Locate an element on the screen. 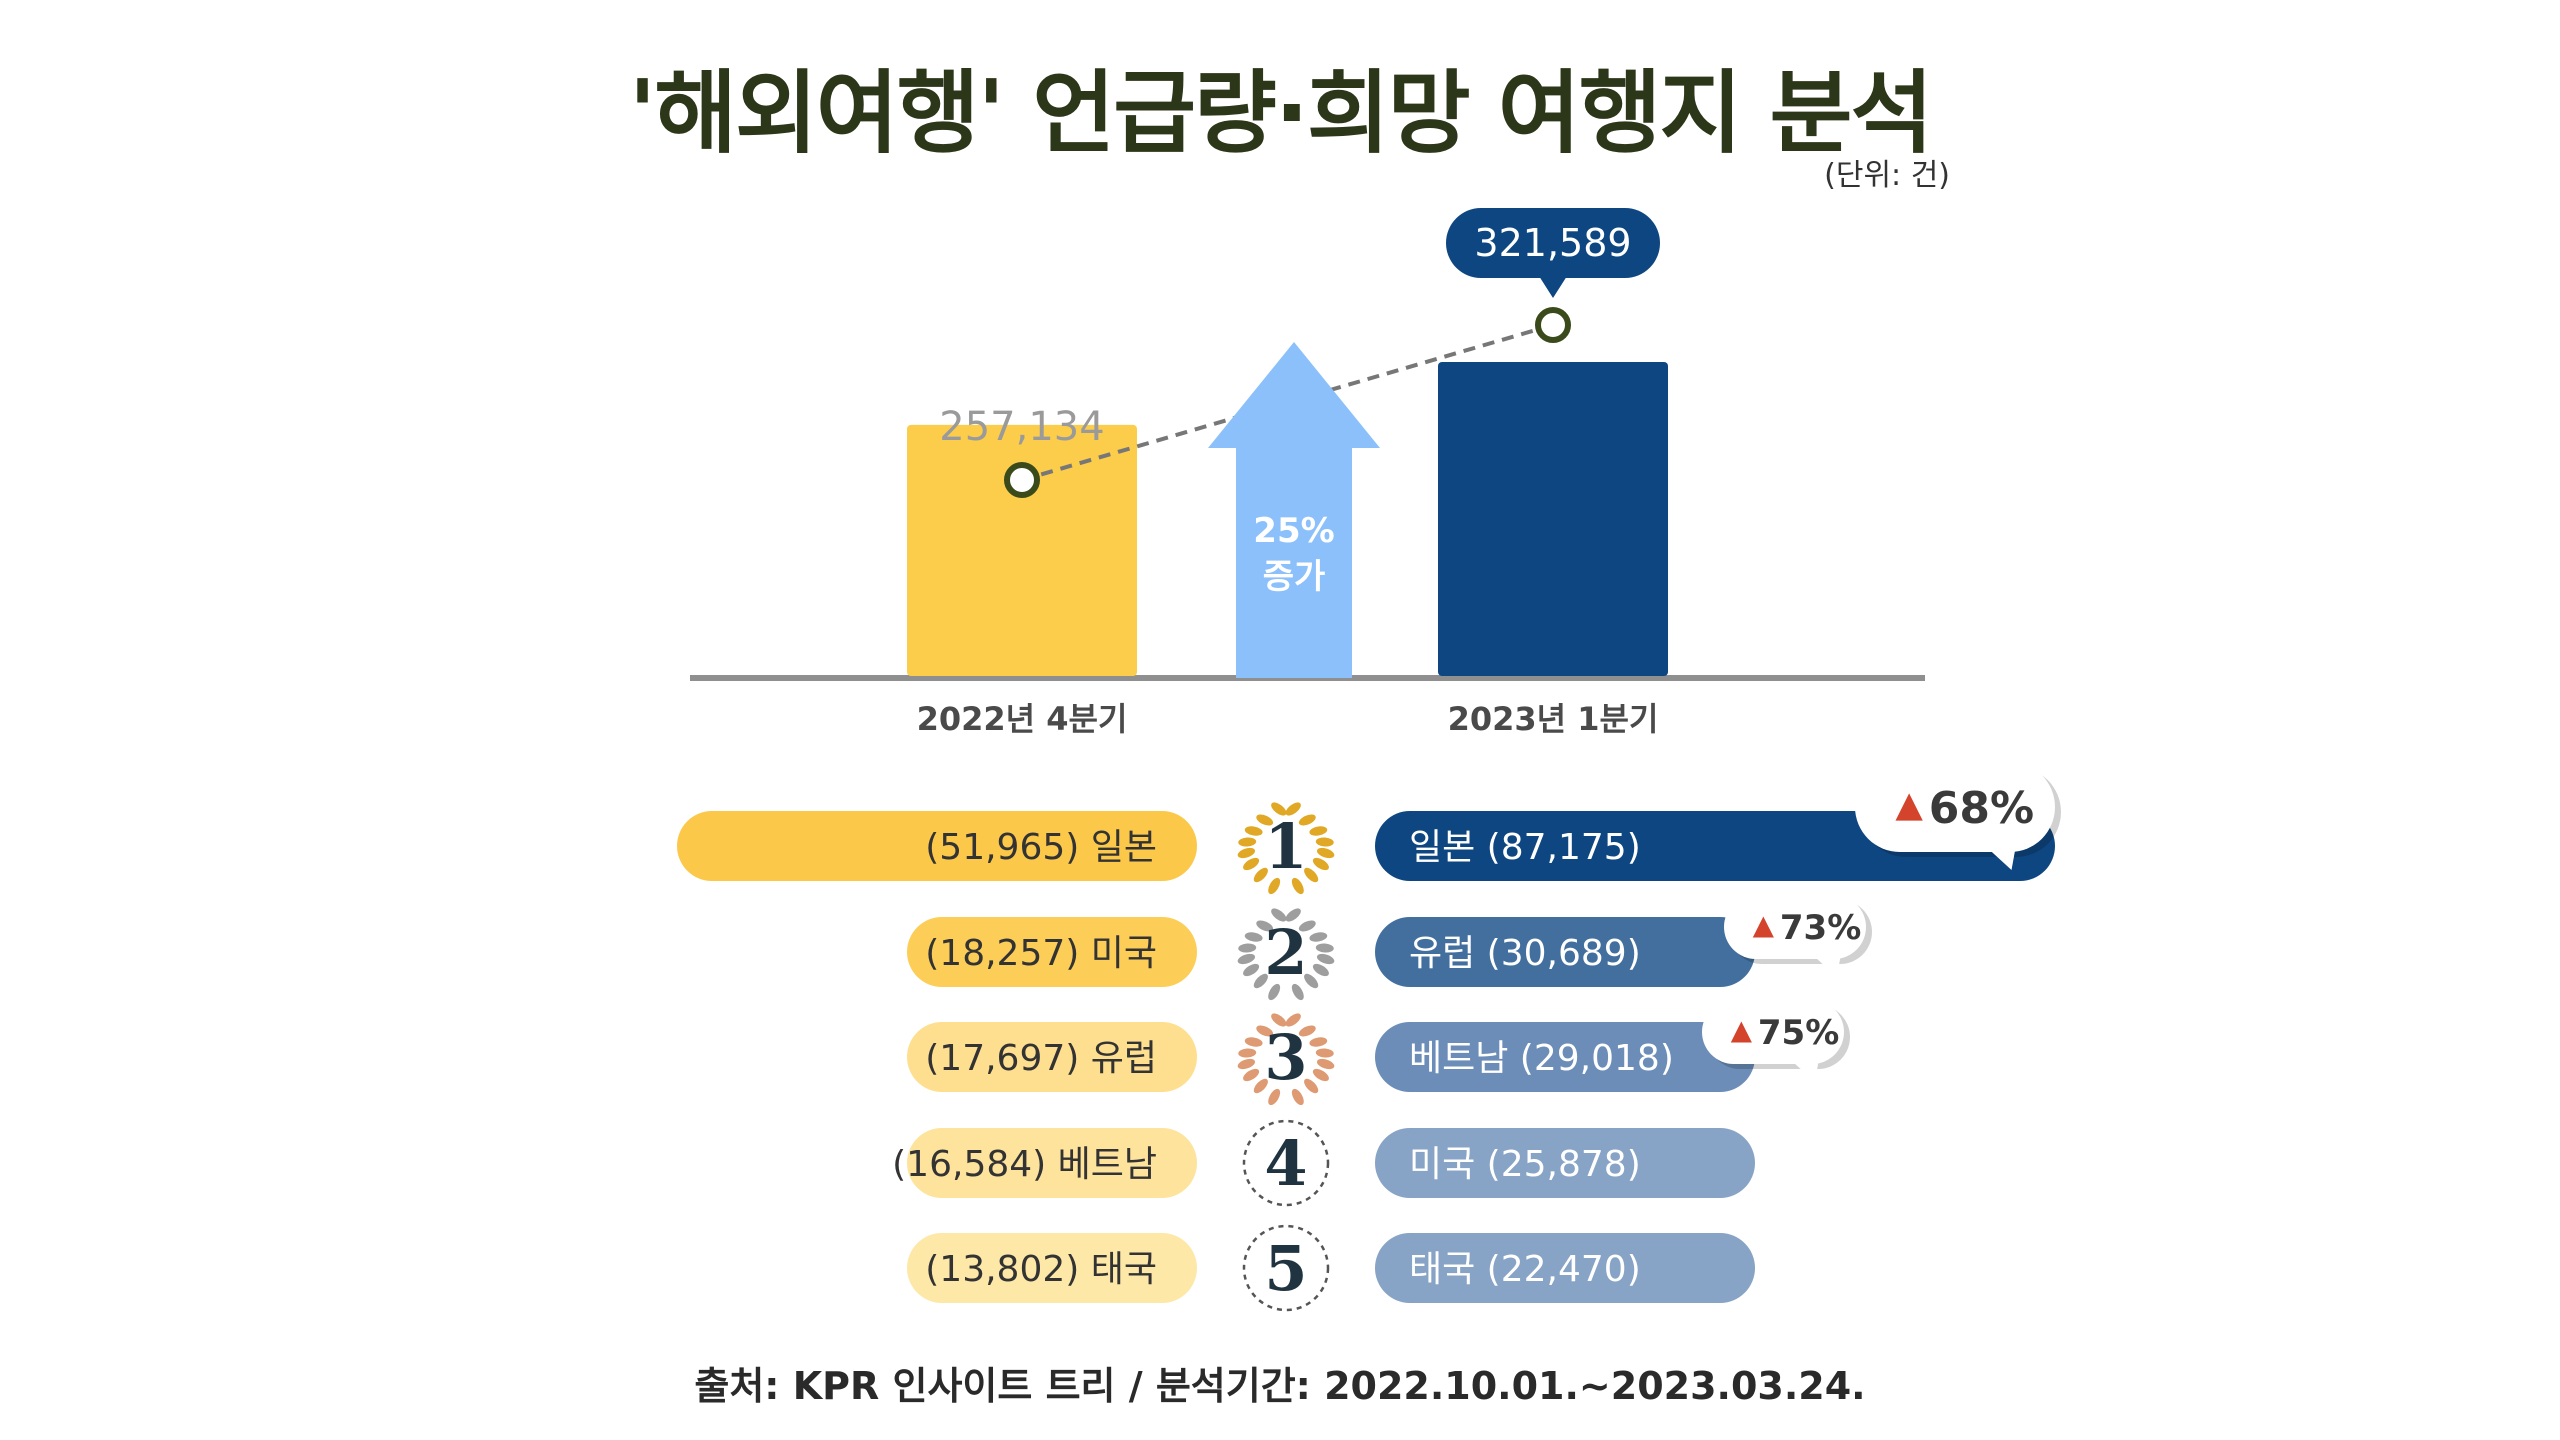 This screenshot has height=1440, width=2560. increase-pct: 25% is located at coordinates (1293, 531).